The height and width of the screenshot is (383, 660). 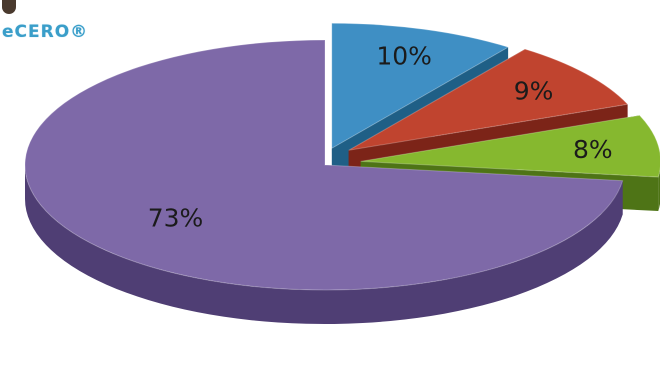 What do you see at coordinates (534, 91) in the screenshot?
I see `slice-label: 9%` at bounding box center [534, 91].